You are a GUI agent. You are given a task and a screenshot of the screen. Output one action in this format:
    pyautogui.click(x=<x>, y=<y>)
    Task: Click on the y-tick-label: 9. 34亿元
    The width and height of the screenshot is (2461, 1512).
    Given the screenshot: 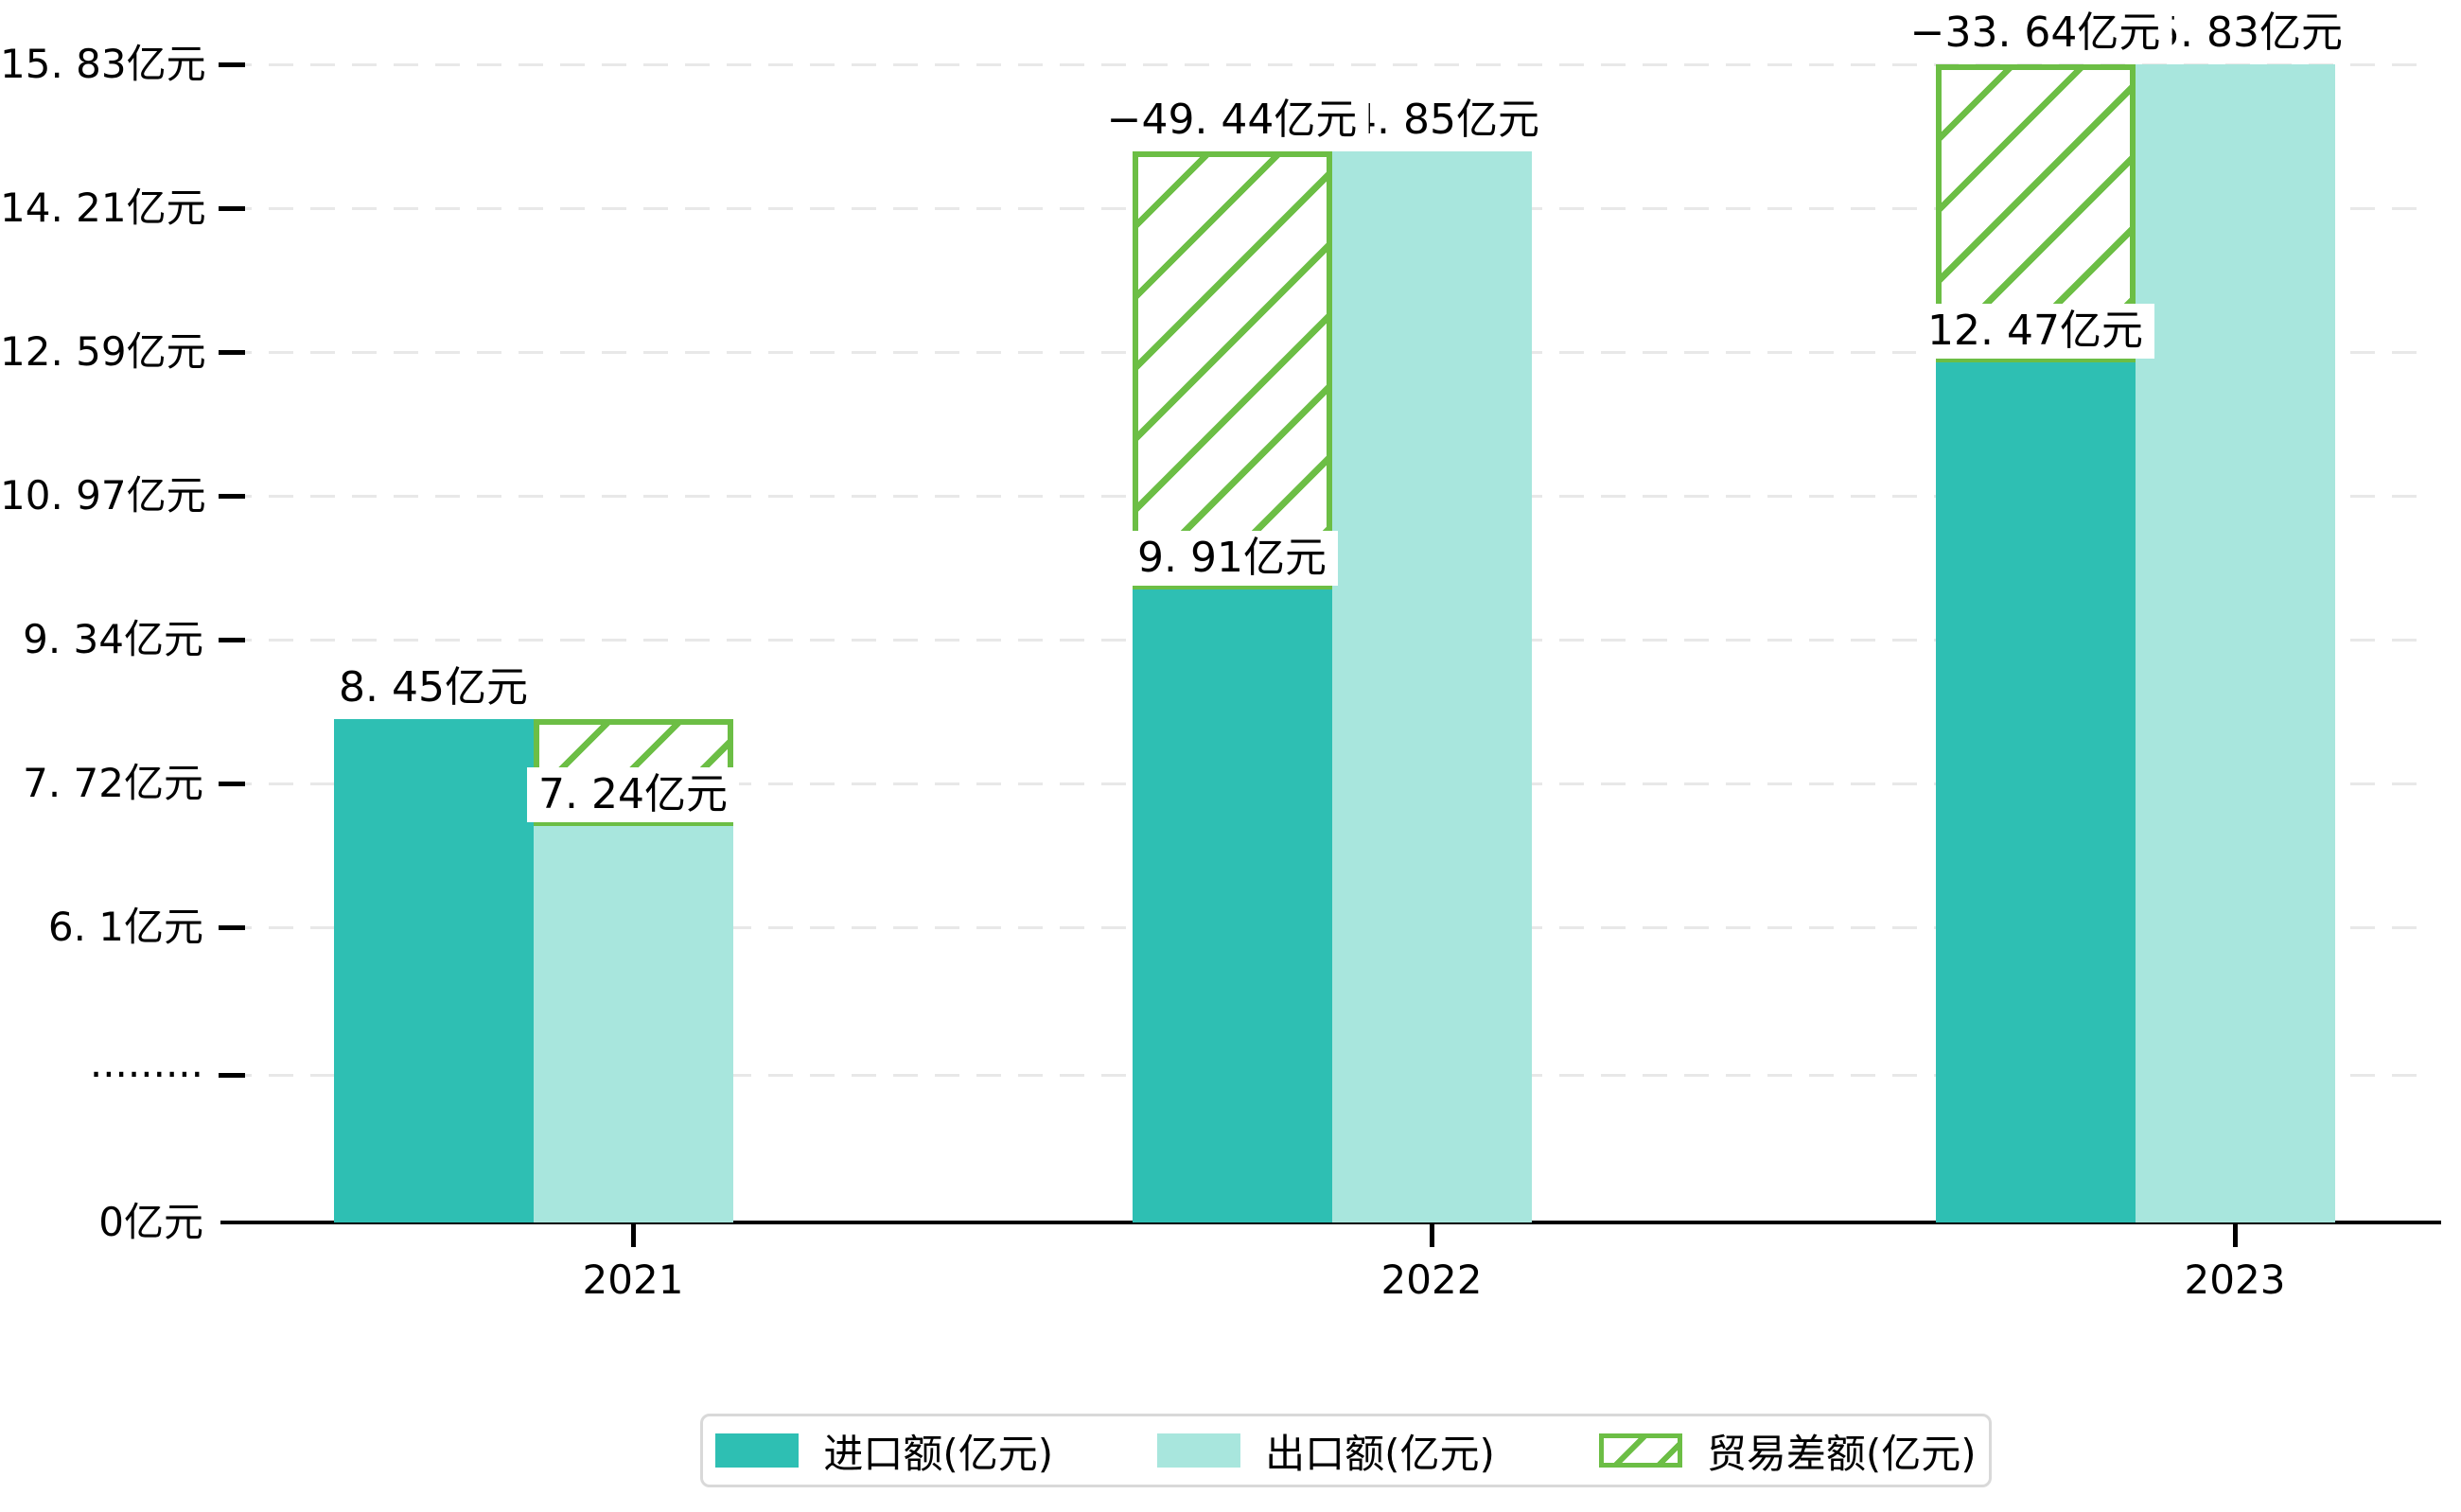 What is the action you would take?
    pyautogui.click(x=113, y=639)
    